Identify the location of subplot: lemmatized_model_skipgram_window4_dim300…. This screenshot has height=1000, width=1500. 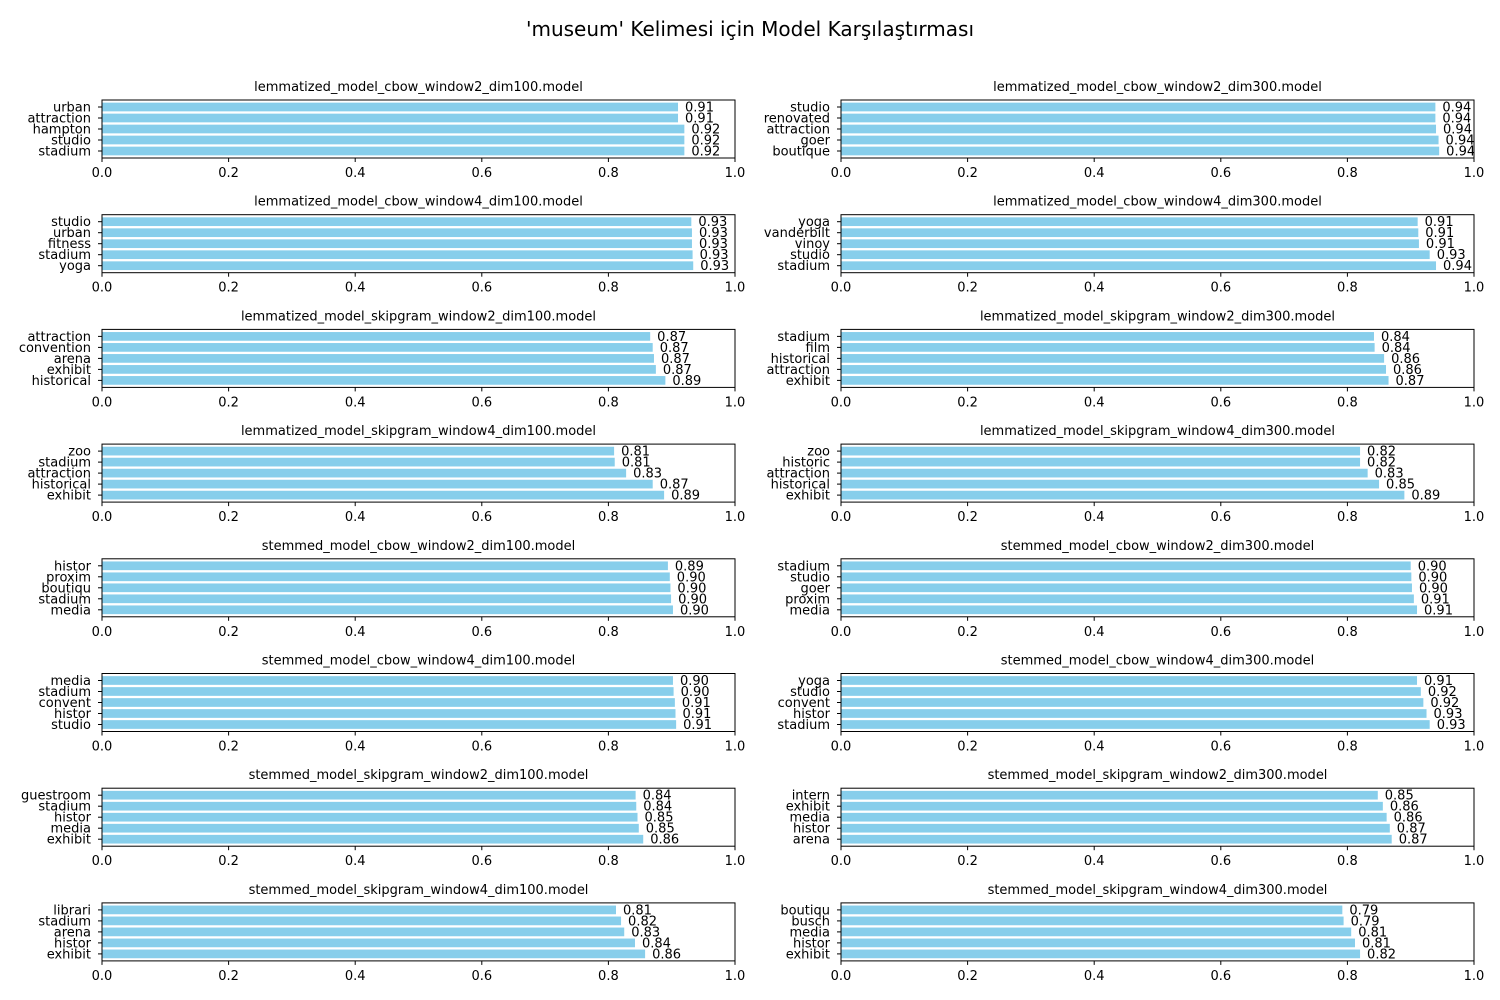
(1125, 474).